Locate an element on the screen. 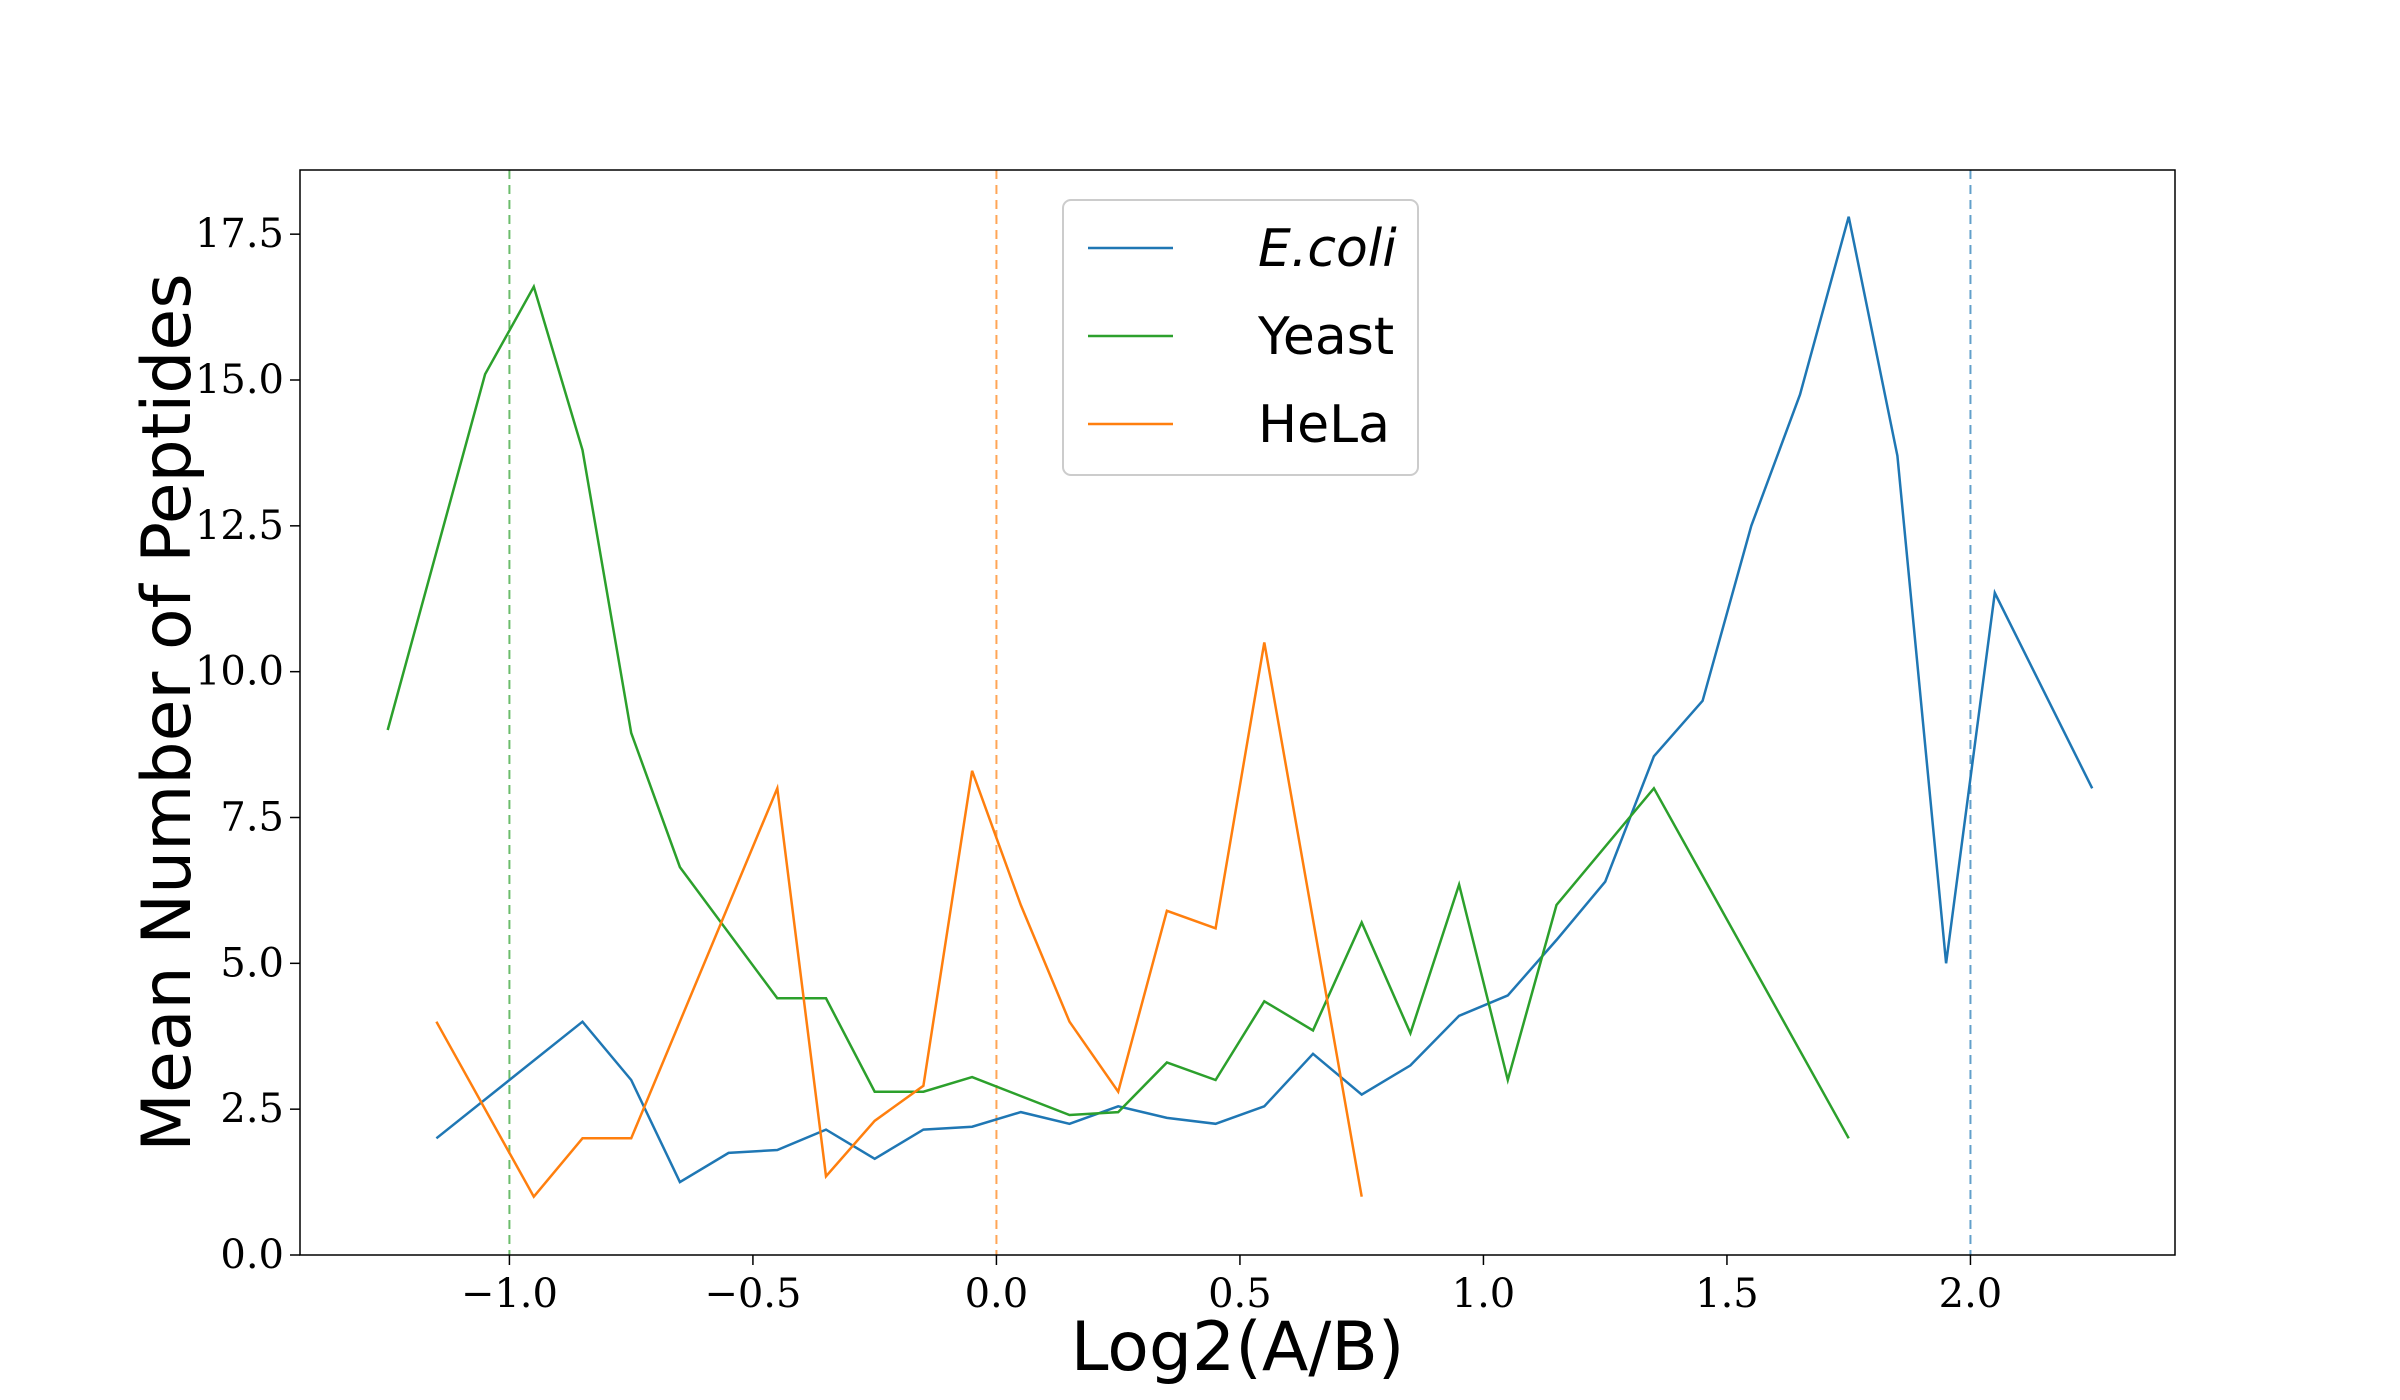  y-tick-label: 12.5 is located at coordinates (239, 526).